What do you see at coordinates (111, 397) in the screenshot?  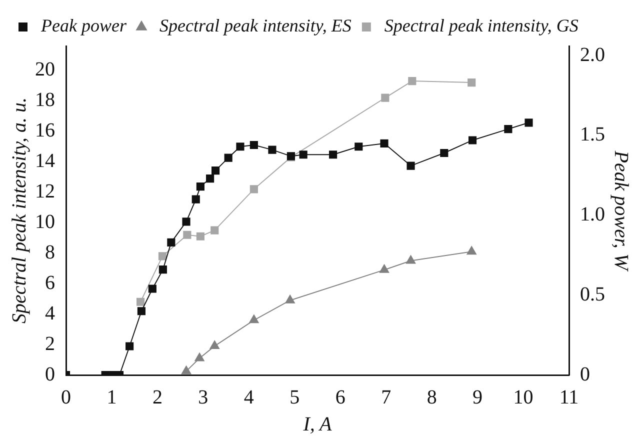 I see `x-tick-label: 1` at bounding box center [111, 397].